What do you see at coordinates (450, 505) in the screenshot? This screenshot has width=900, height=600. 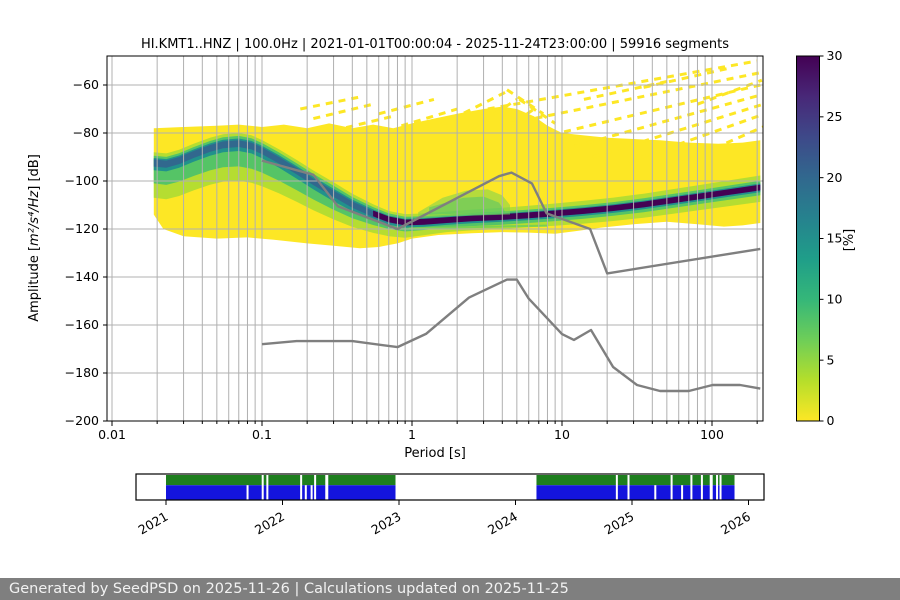 I see `availability-timeline: 2021 2022 2023 2024 2025 2026` at bounding box center [450, 505].